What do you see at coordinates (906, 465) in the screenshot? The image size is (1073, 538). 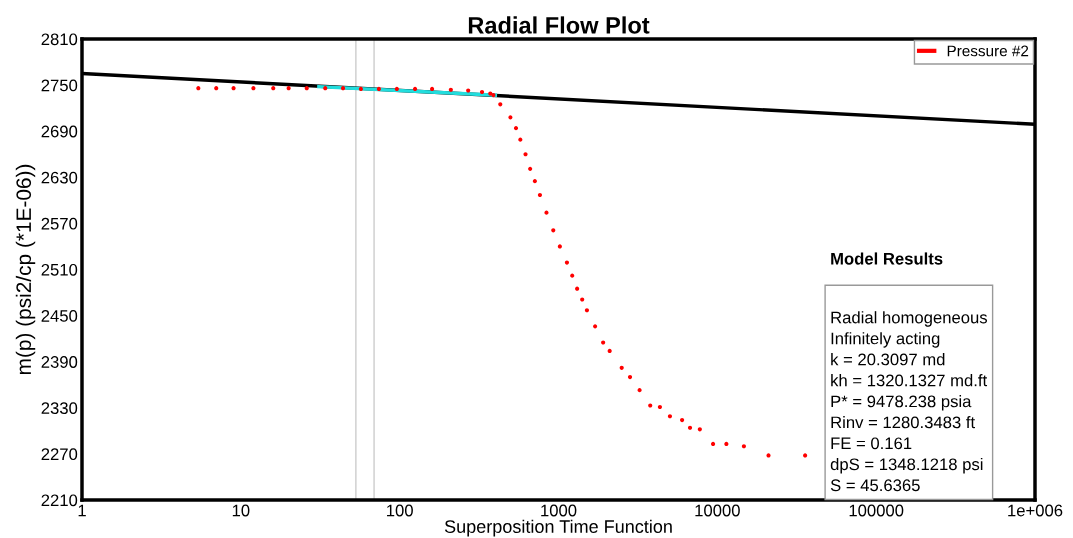 I see `annotation: dpS = 1348.1218 psi` at bounding box center [906, 465].